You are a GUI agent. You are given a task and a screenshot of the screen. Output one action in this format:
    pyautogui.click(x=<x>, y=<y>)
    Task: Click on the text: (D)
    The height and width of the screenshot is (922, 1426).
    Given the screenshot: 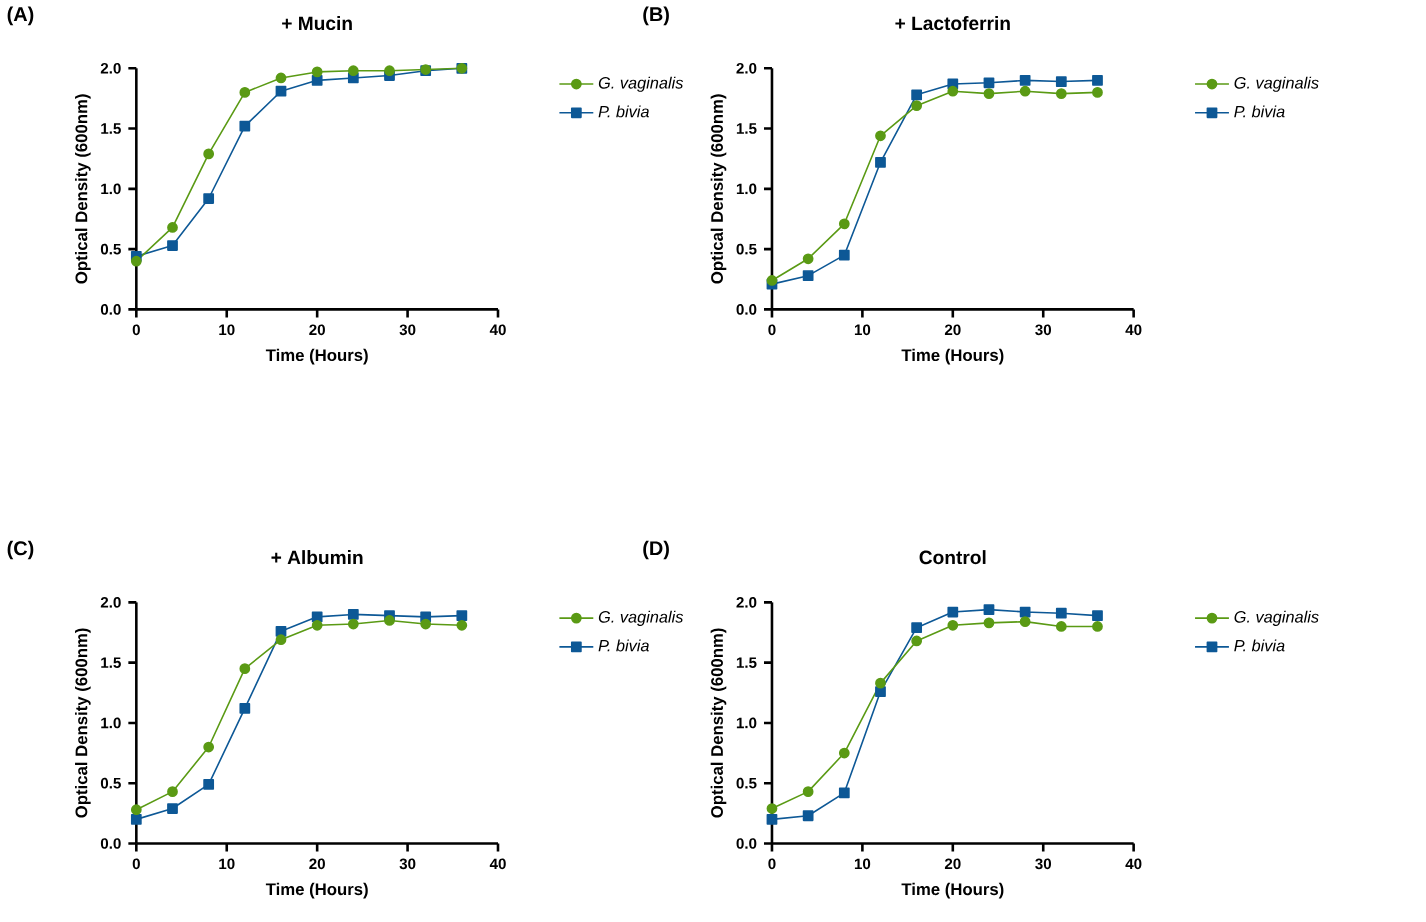 What is the action you would take?
    pyautogui.click(x=656, y=550)
    